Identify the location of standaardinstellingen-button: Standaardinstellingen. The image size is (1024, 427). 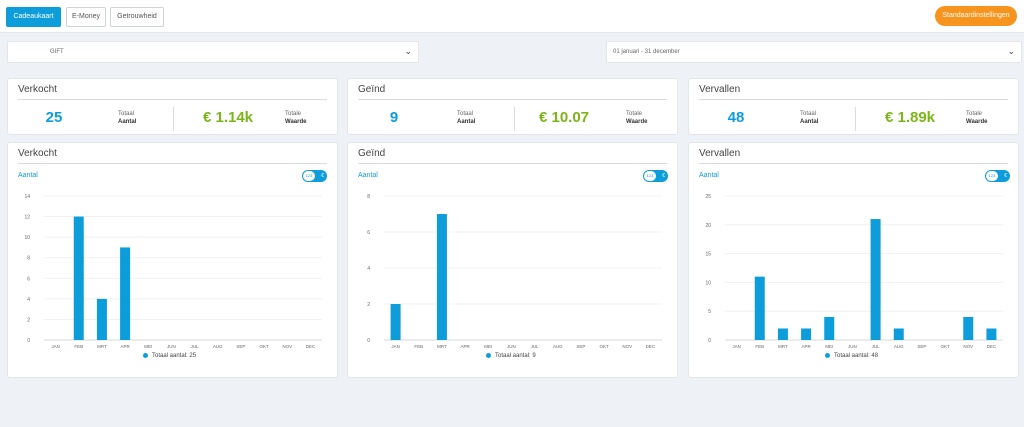
(976, 16).